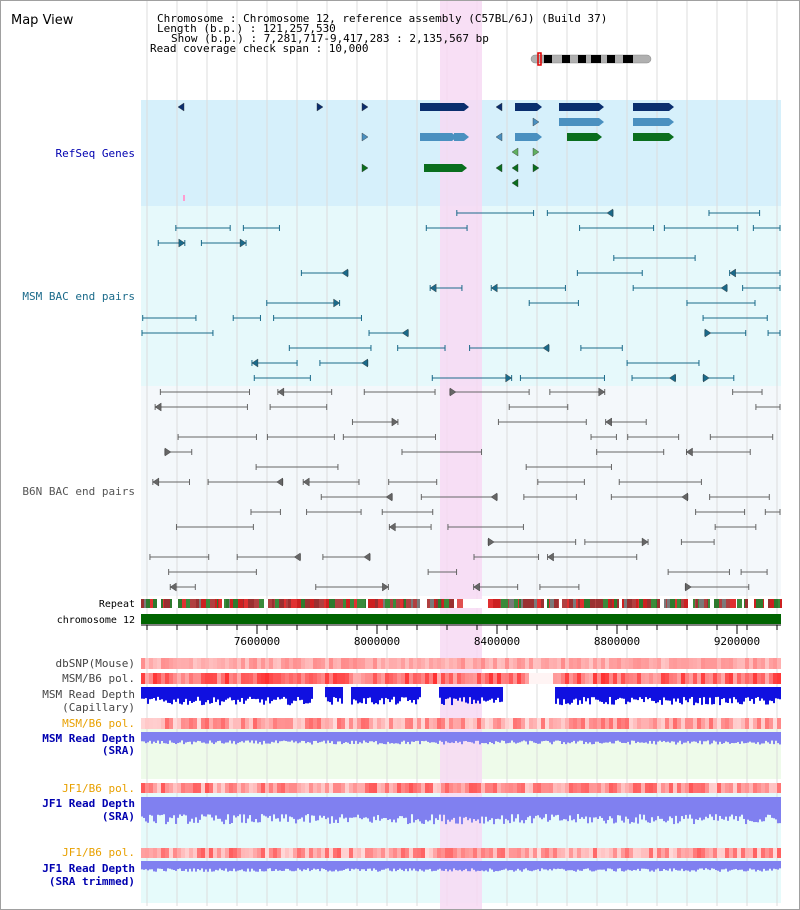 This screenshot has width=800, height=910. What do you see at coordinates (671, 137) in the screenshot?
I see `gene-arrow` at bounding box center [671, 137].